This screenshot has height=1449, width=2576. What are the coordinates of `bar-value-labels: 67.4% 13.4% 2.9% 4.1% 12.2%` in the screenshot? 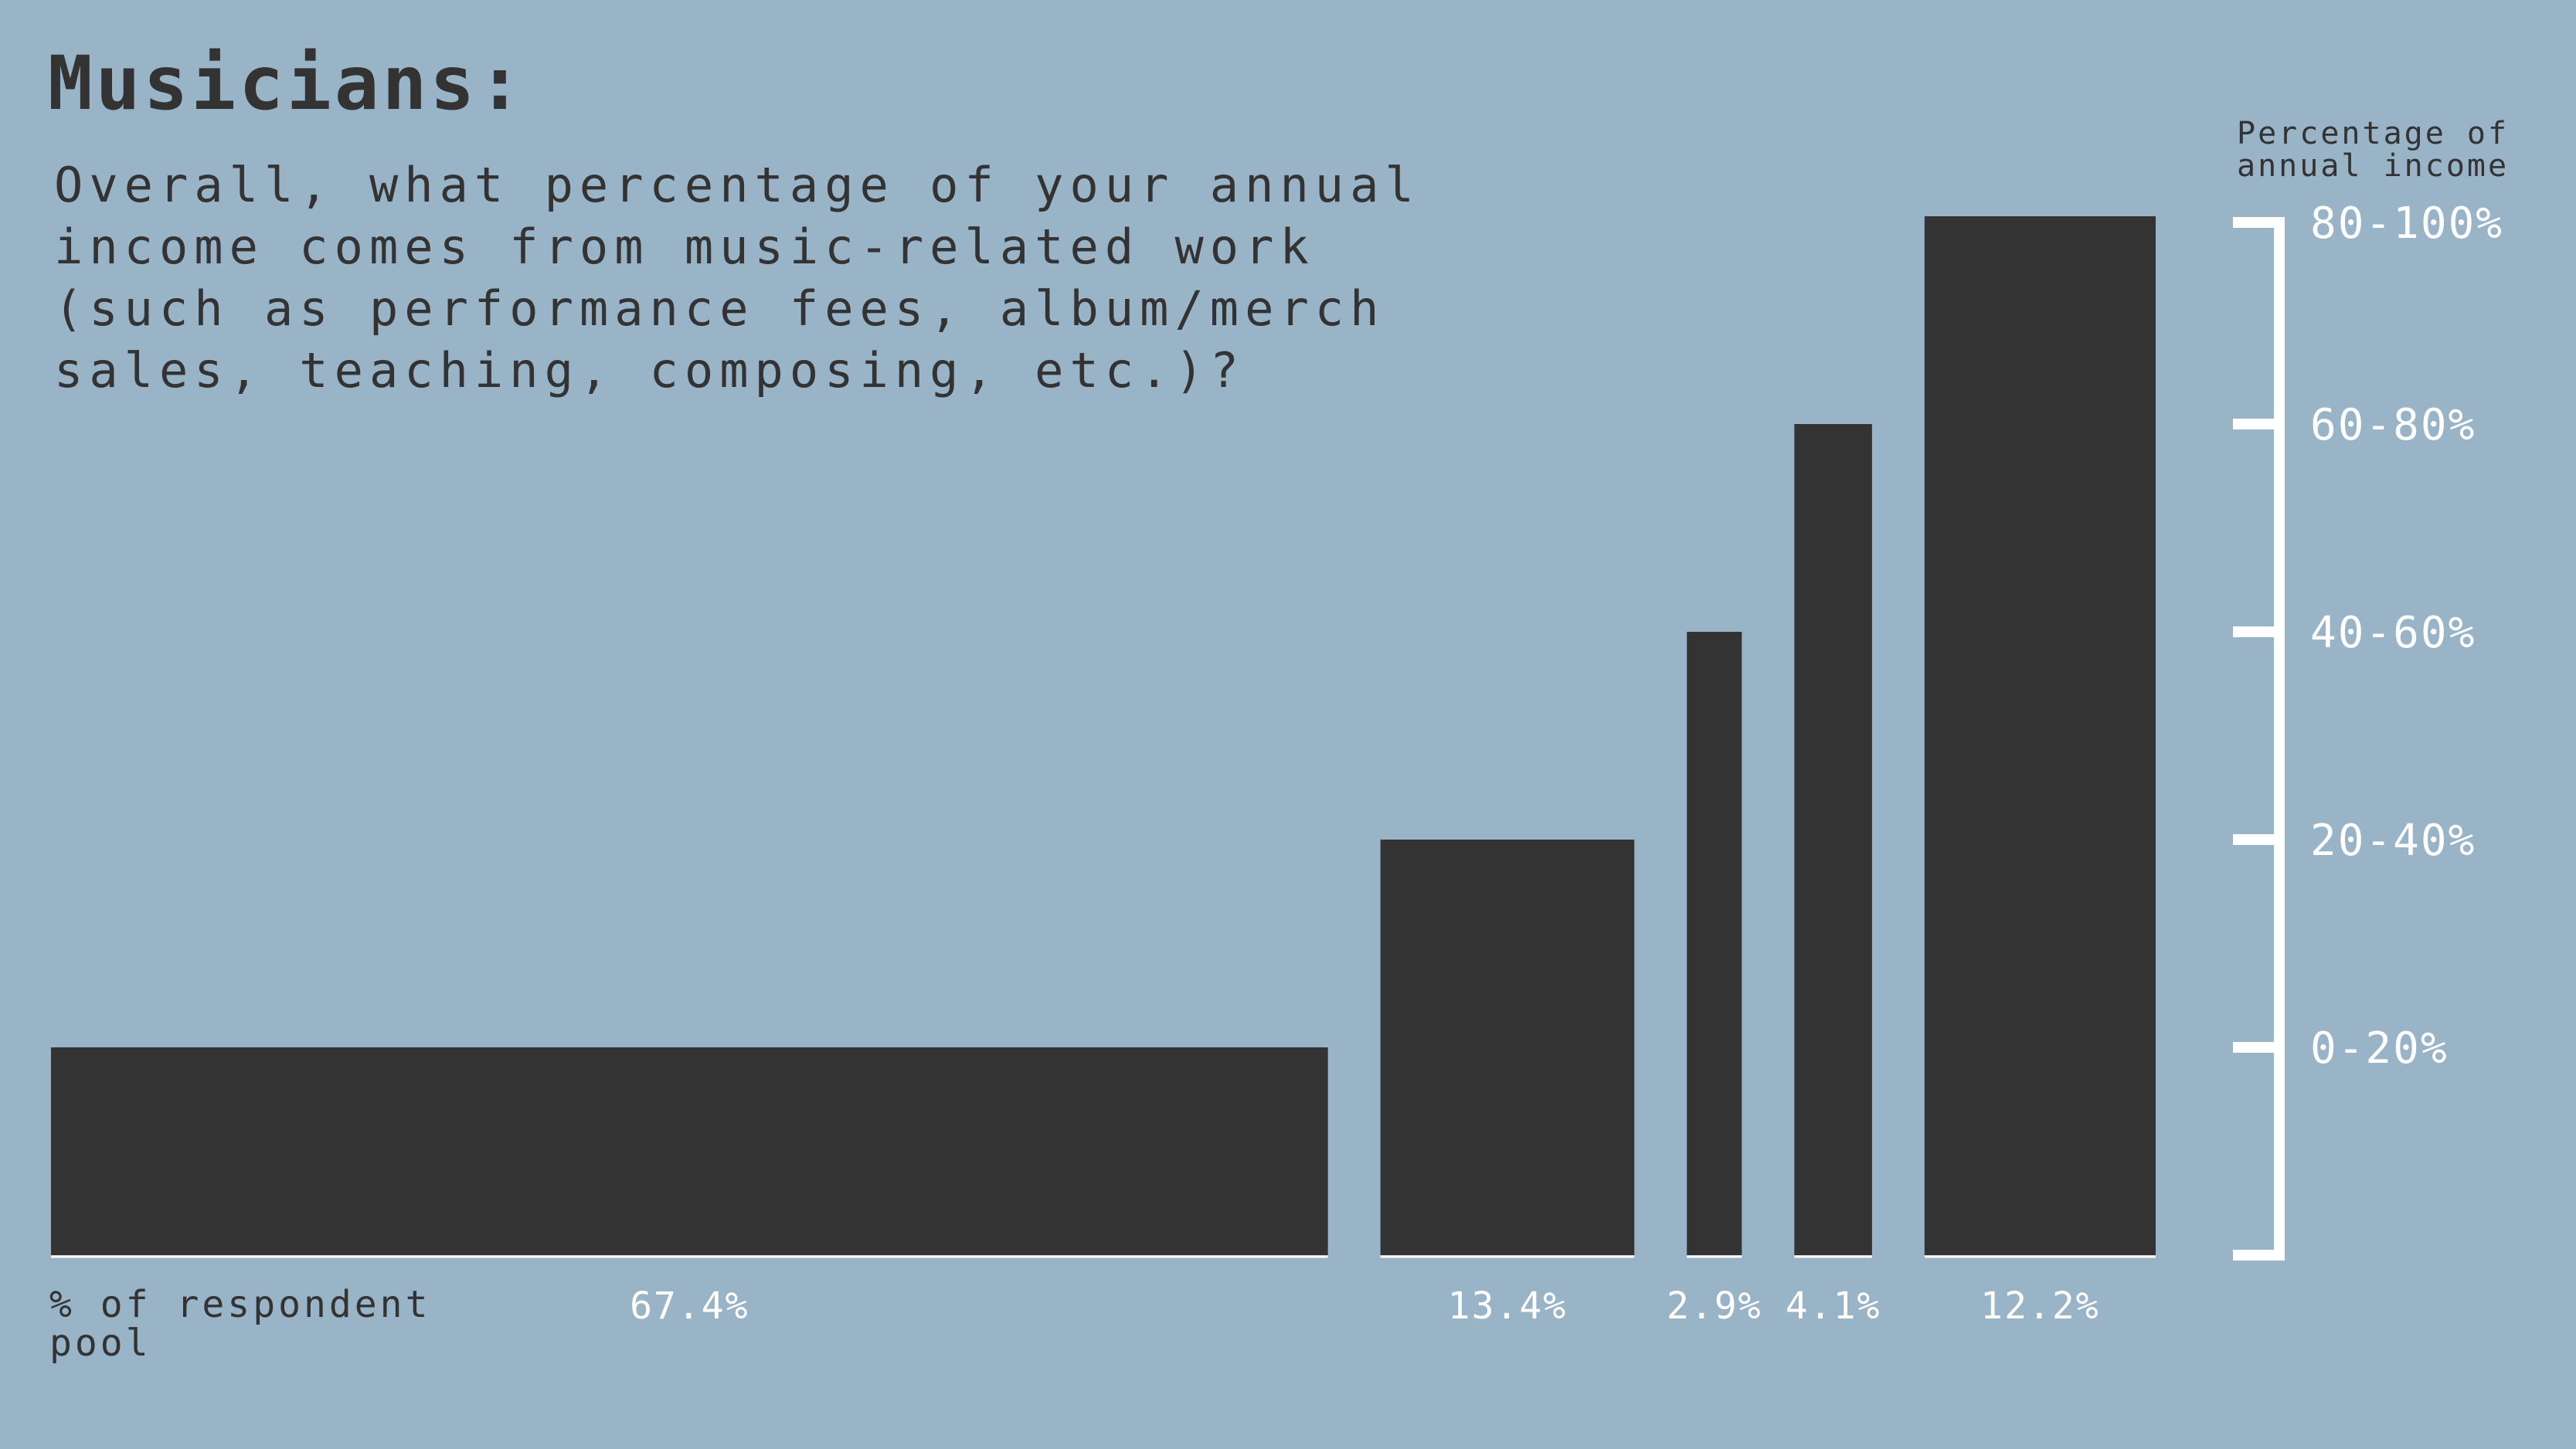 It's located at (1365, 1306).